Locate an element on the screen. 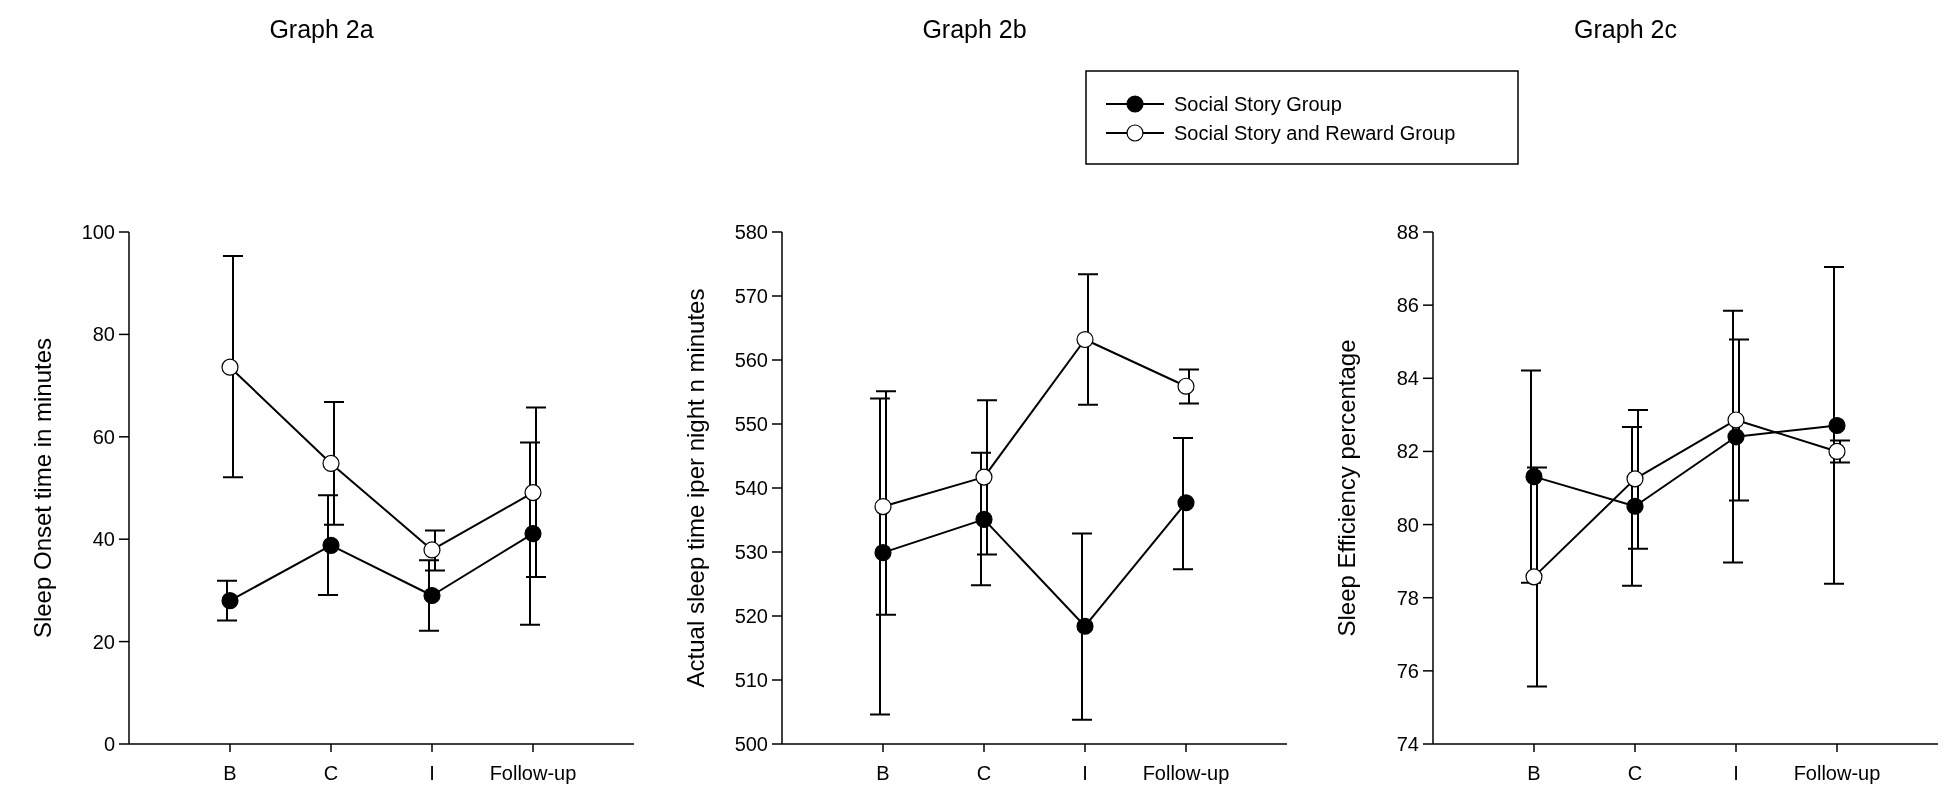 This screenshot has width=1950, height=795. y-tick-label: 60 is located at coordinates (103, 436).